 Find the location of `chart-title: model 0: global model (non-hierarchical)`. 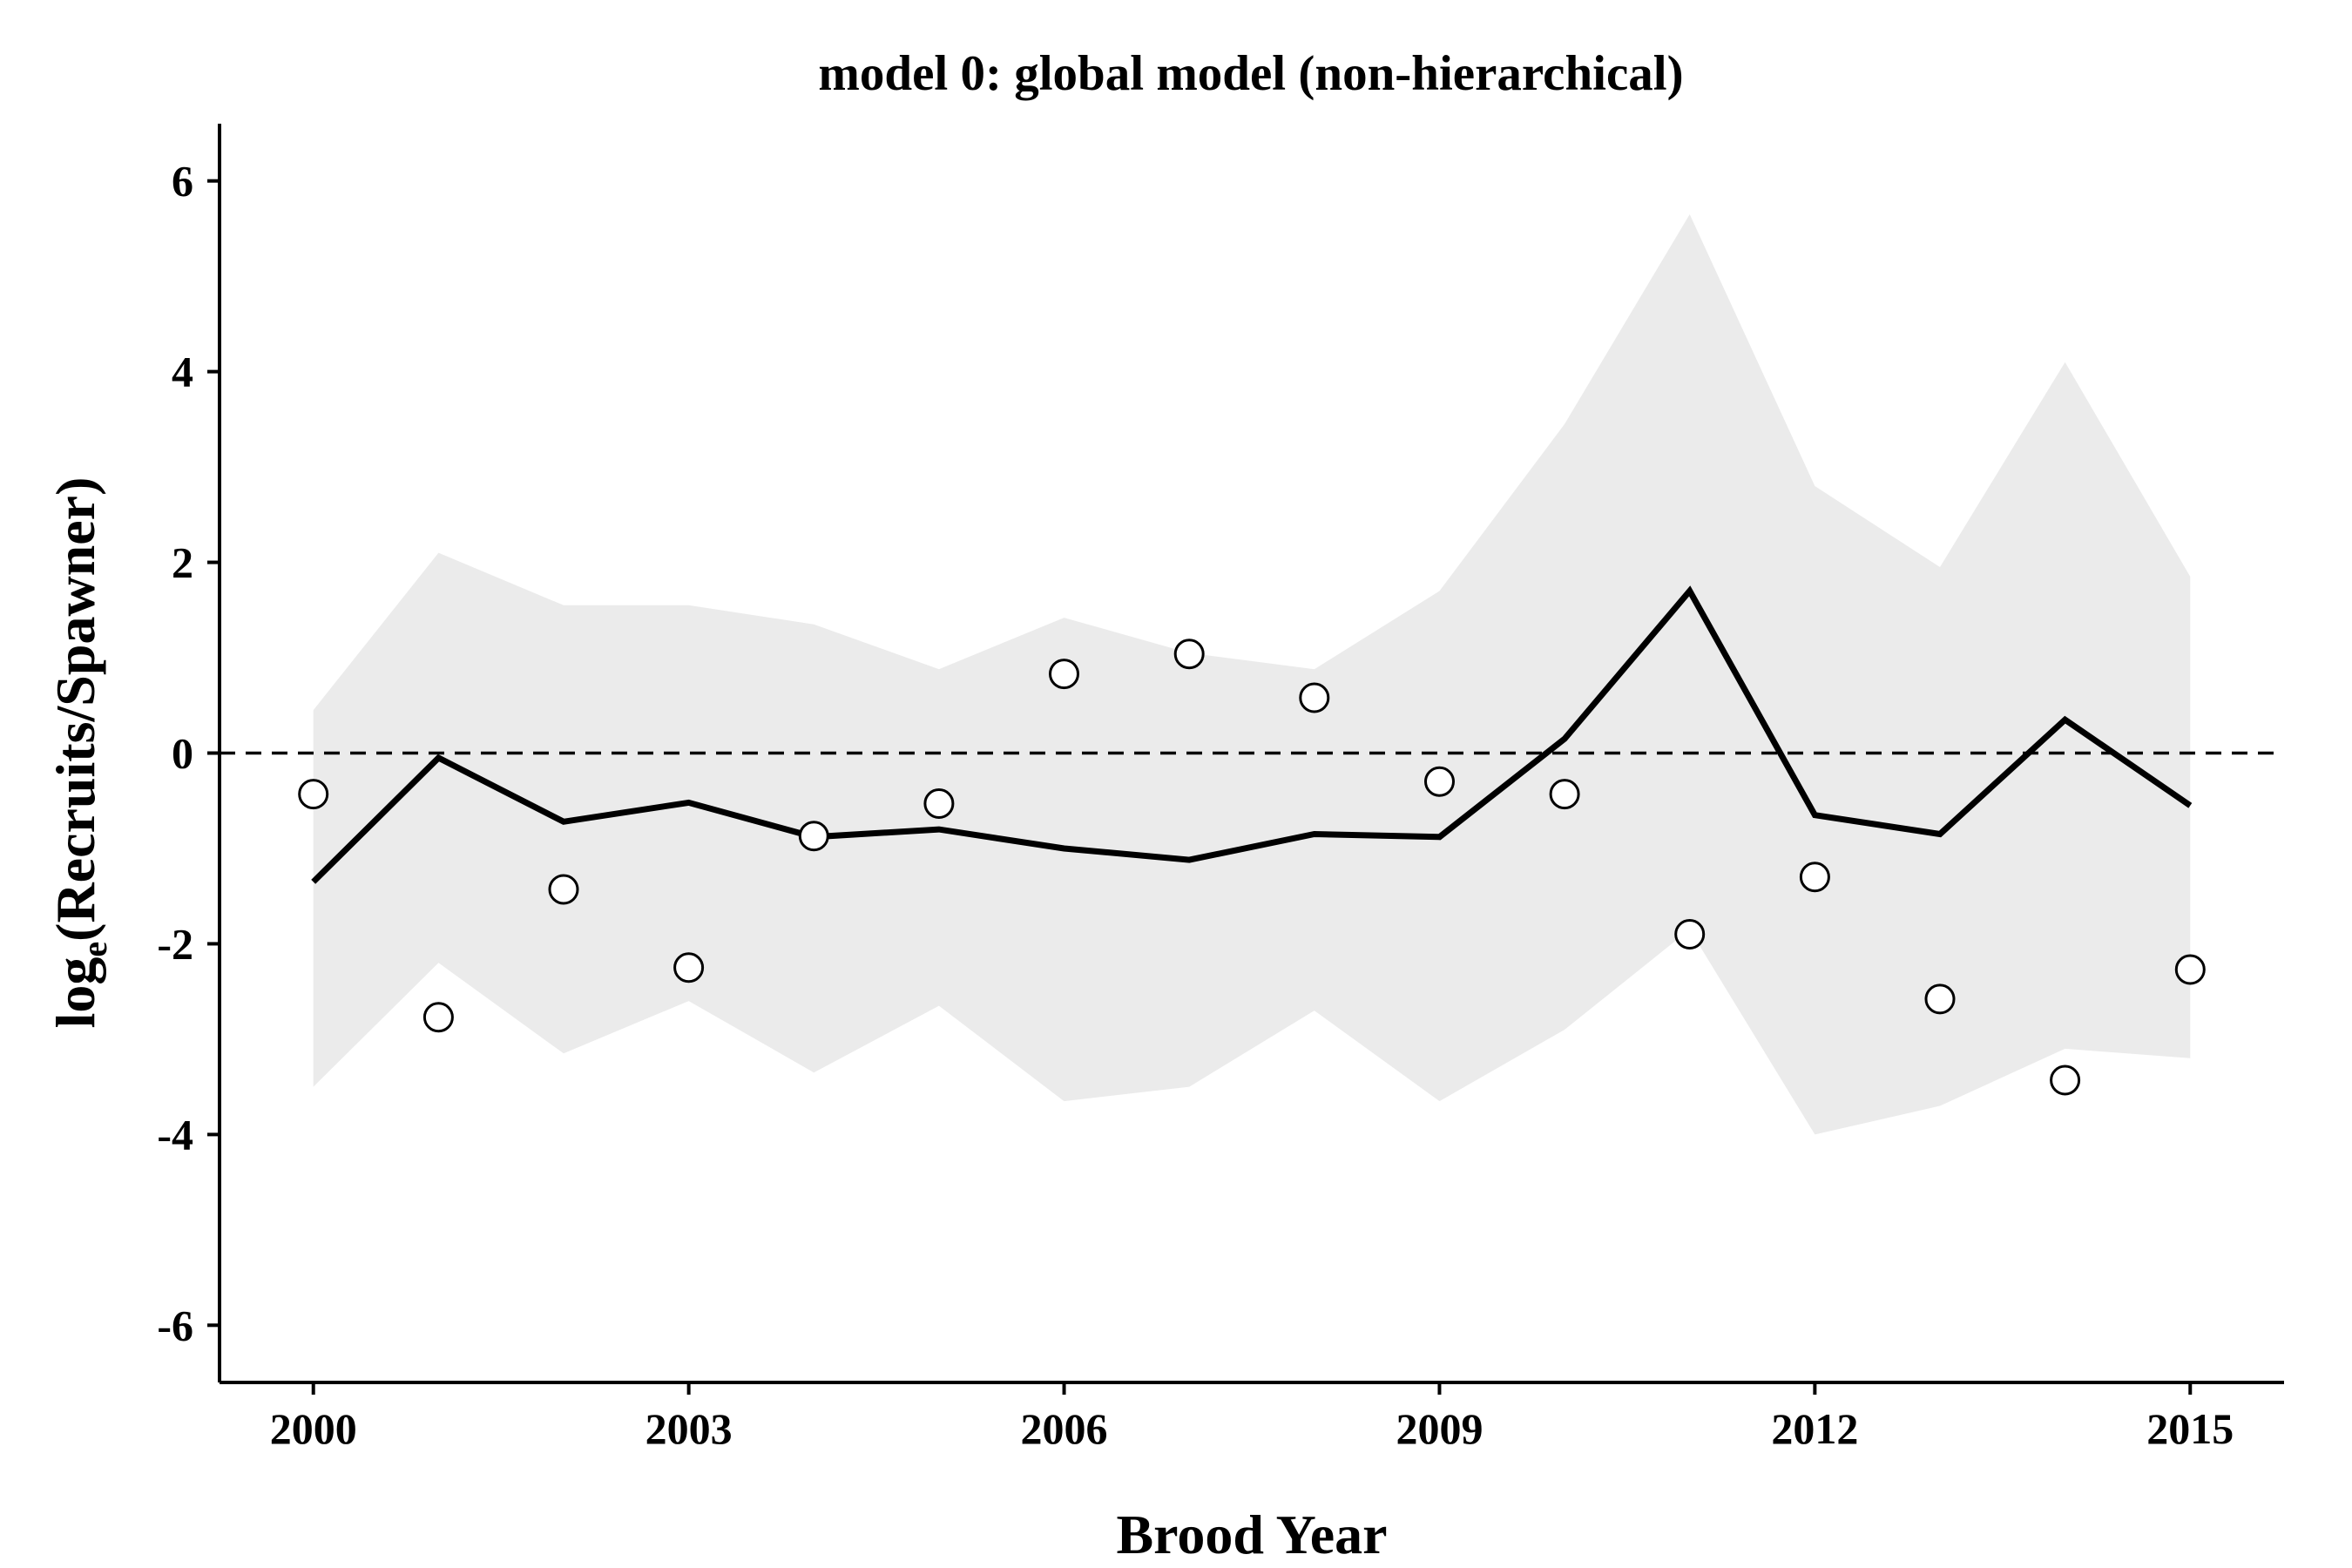

chart-title: model 0: global model (non-hierarchical) is located at coordinates (1250, 74).